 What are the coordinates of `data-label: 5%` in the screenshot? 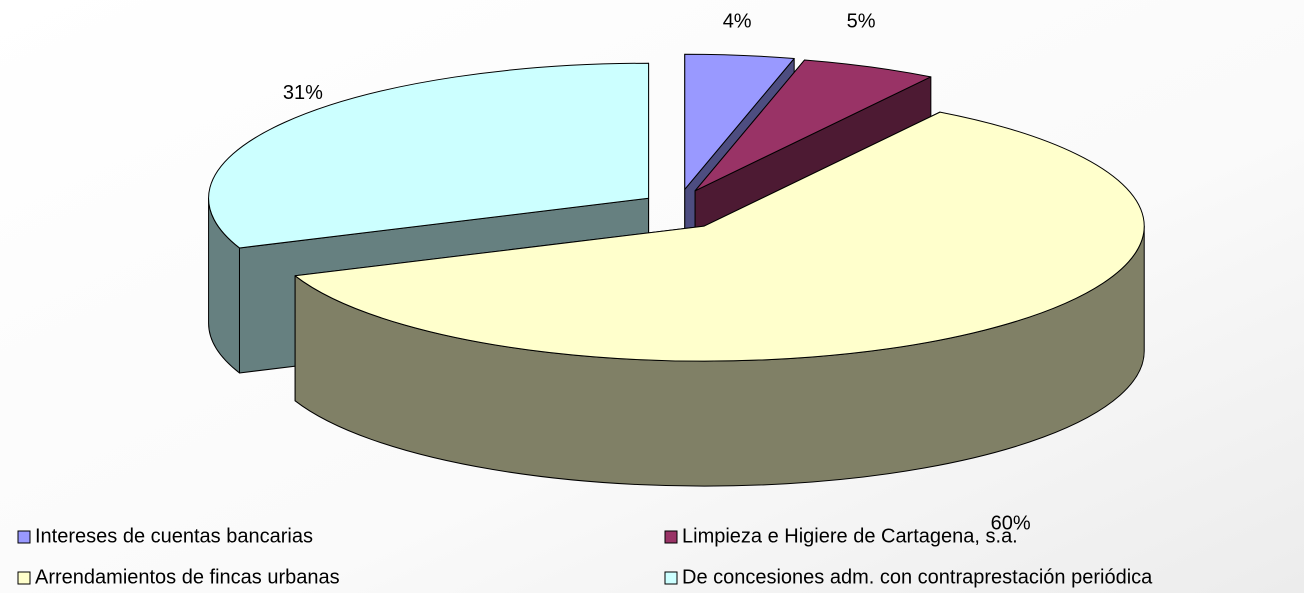 It's located at (861, 21).